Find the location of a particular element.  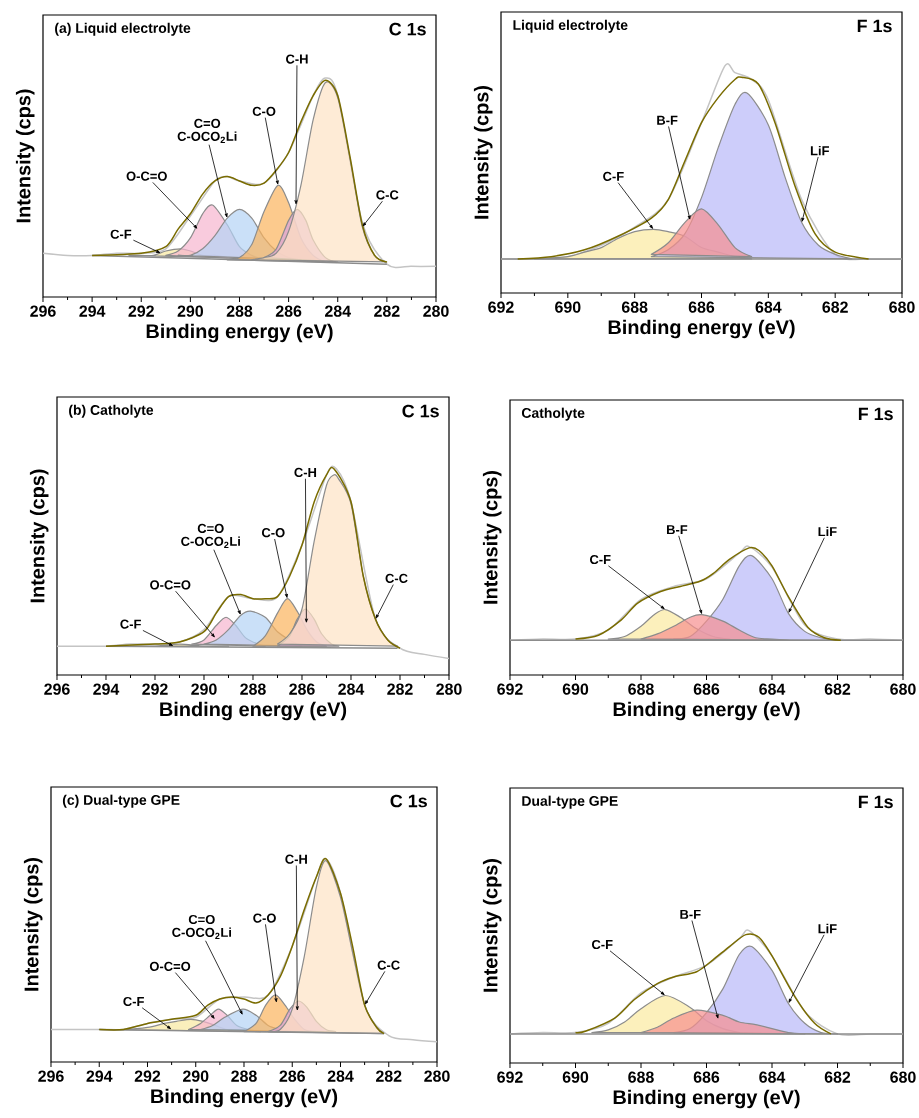

chart-title: (c) Dual-type GPE is located at coordinates (121, 801).